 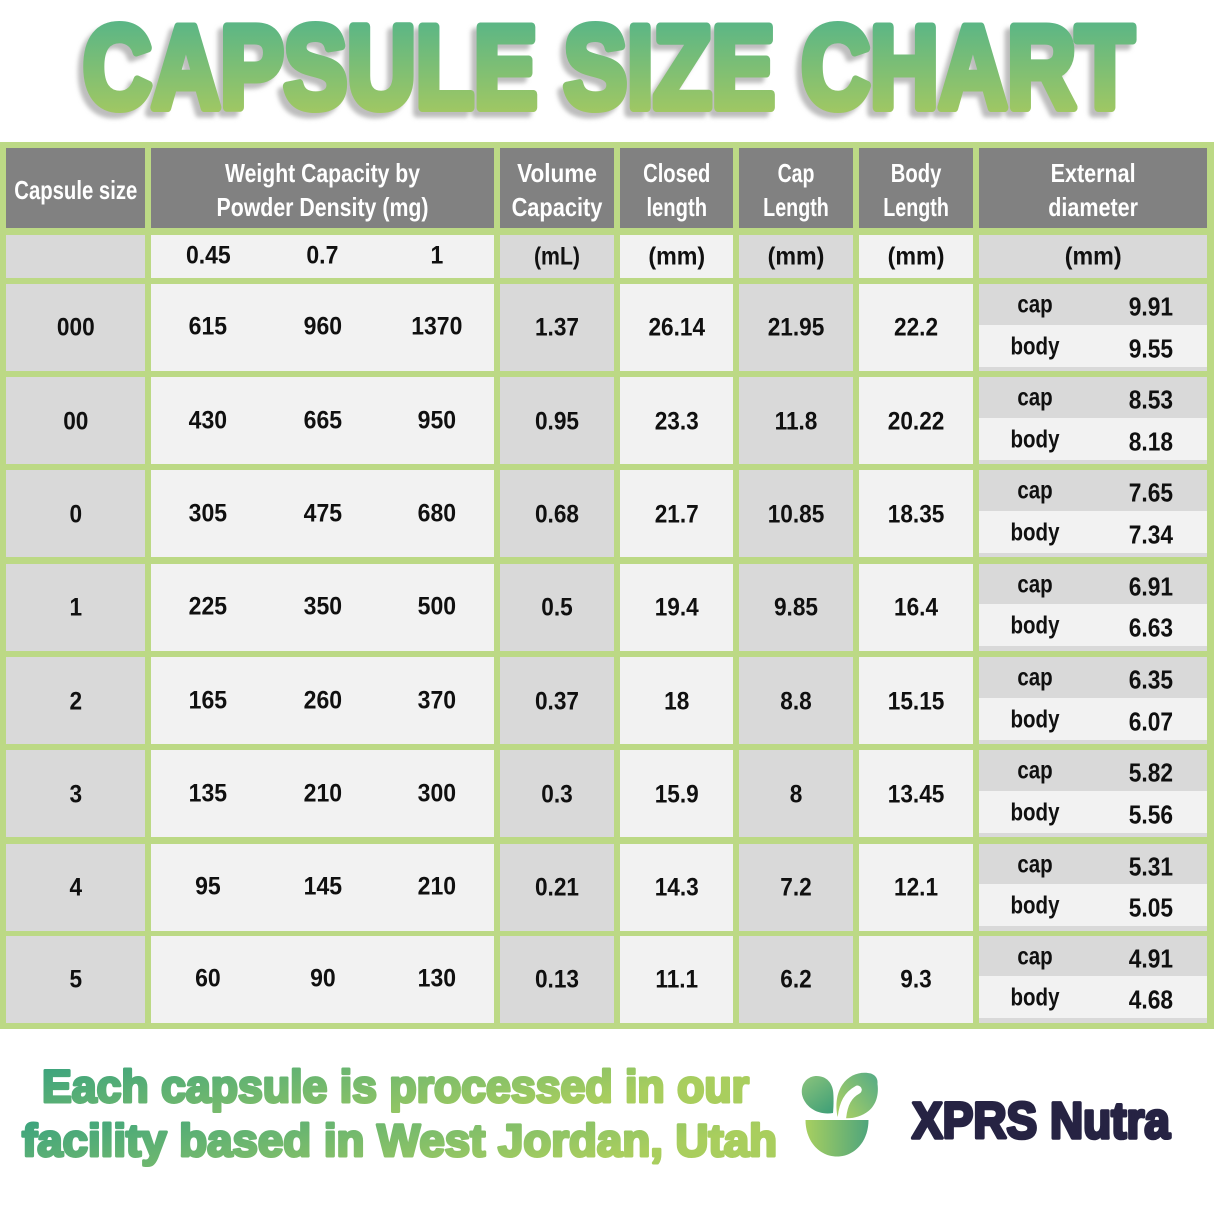 What do you see at coordinates (395, 1086) in the screenshot?
I see `svg-text:Each capsule is processed in o: Each capsule is processed in our` at bounding box center [395, 1086].